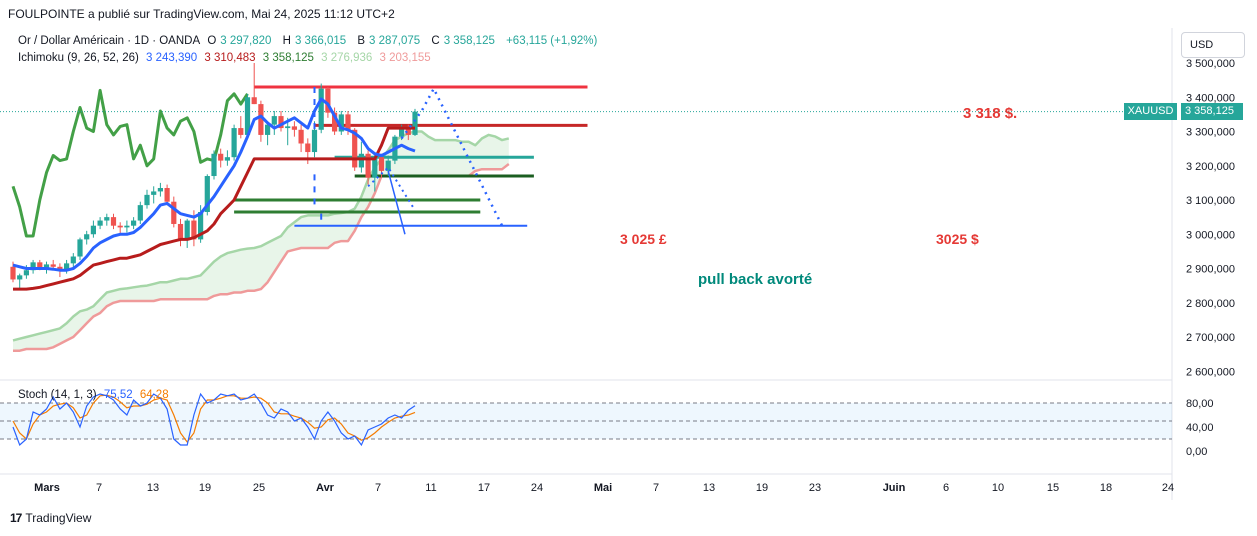 This screenshot has height=536, width=1257. Describe the element at coordinates (1210, 167) in the screenshot. I see `y-tick-label: 3 200,000` at that location.